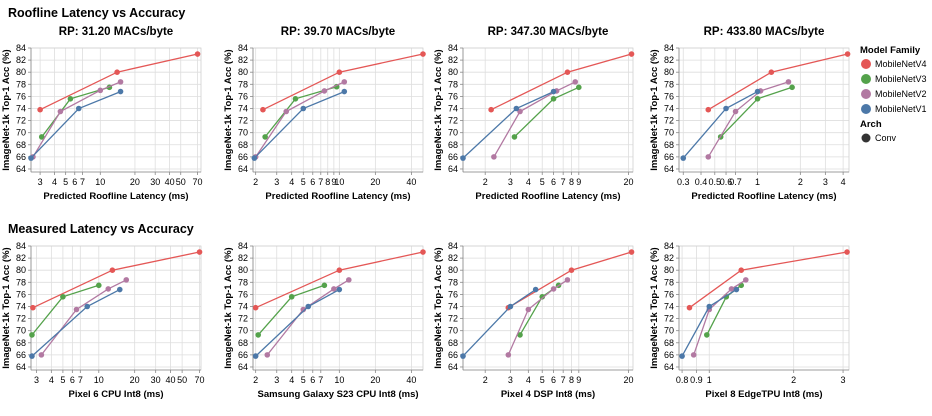  Describe the element at coordinates (181, 182) in the screenshot. I see `x-tick-label: 50` at that location.